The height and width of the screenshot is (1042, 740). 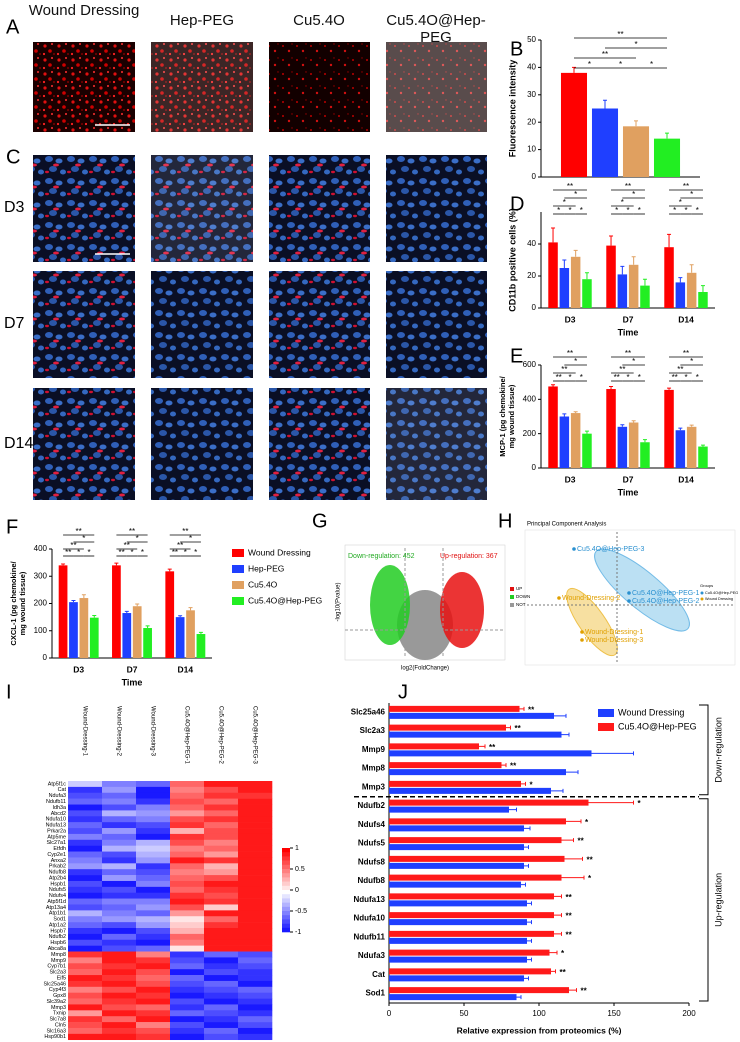 What do you see at coordinates (534, 467) in the screenshot?
I see `y-tick-label: 0` at bounding box center [534, 467].